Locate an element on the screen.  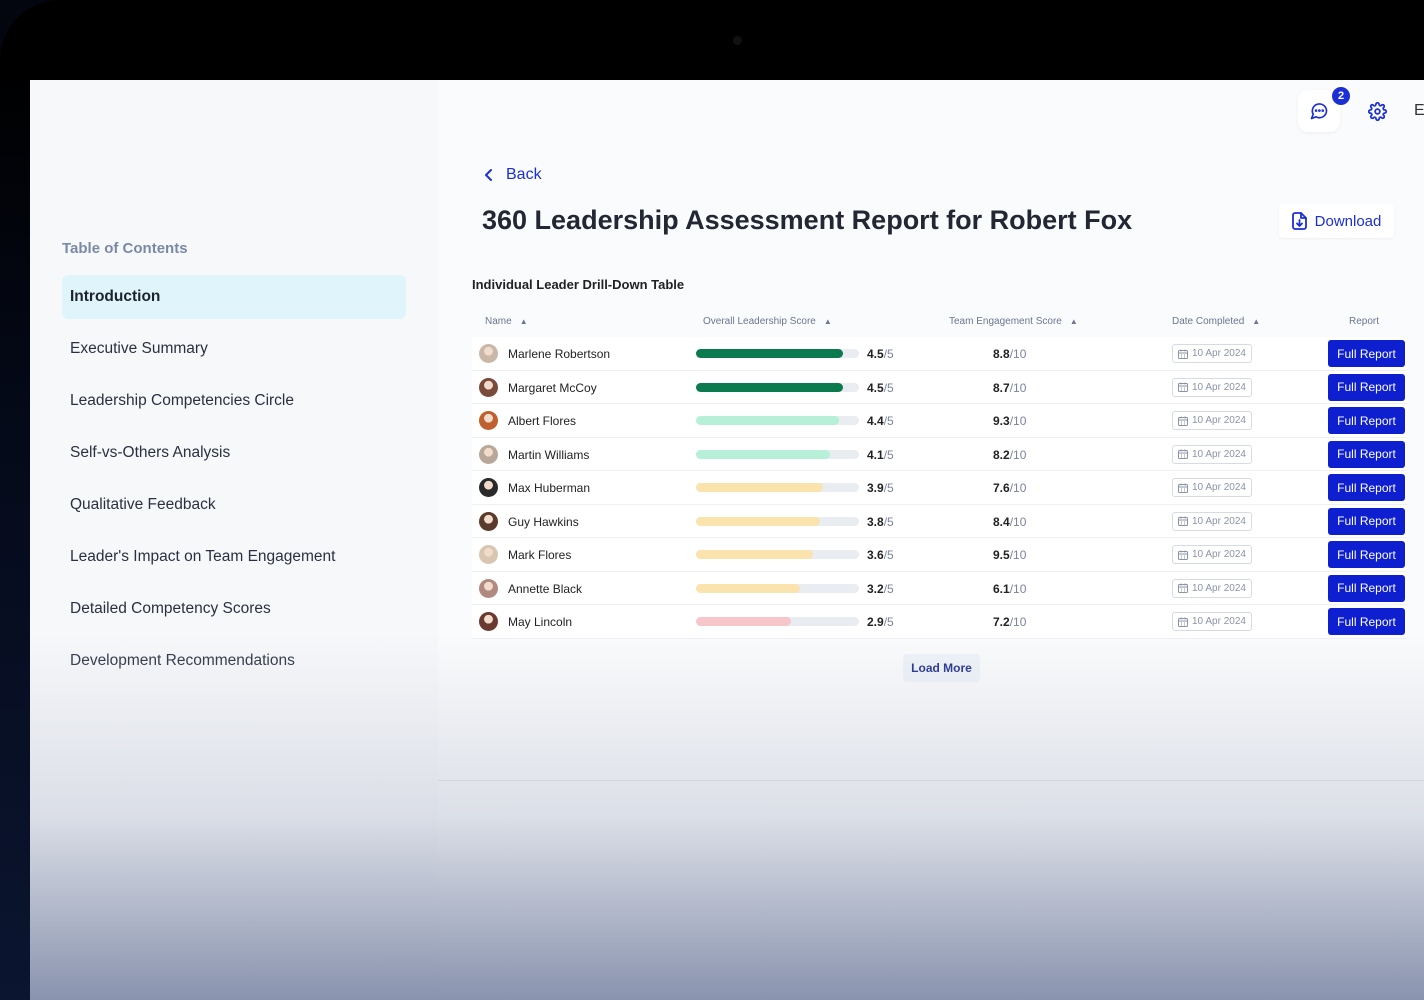
device-bezel-side is located at coordinates (15, 530).